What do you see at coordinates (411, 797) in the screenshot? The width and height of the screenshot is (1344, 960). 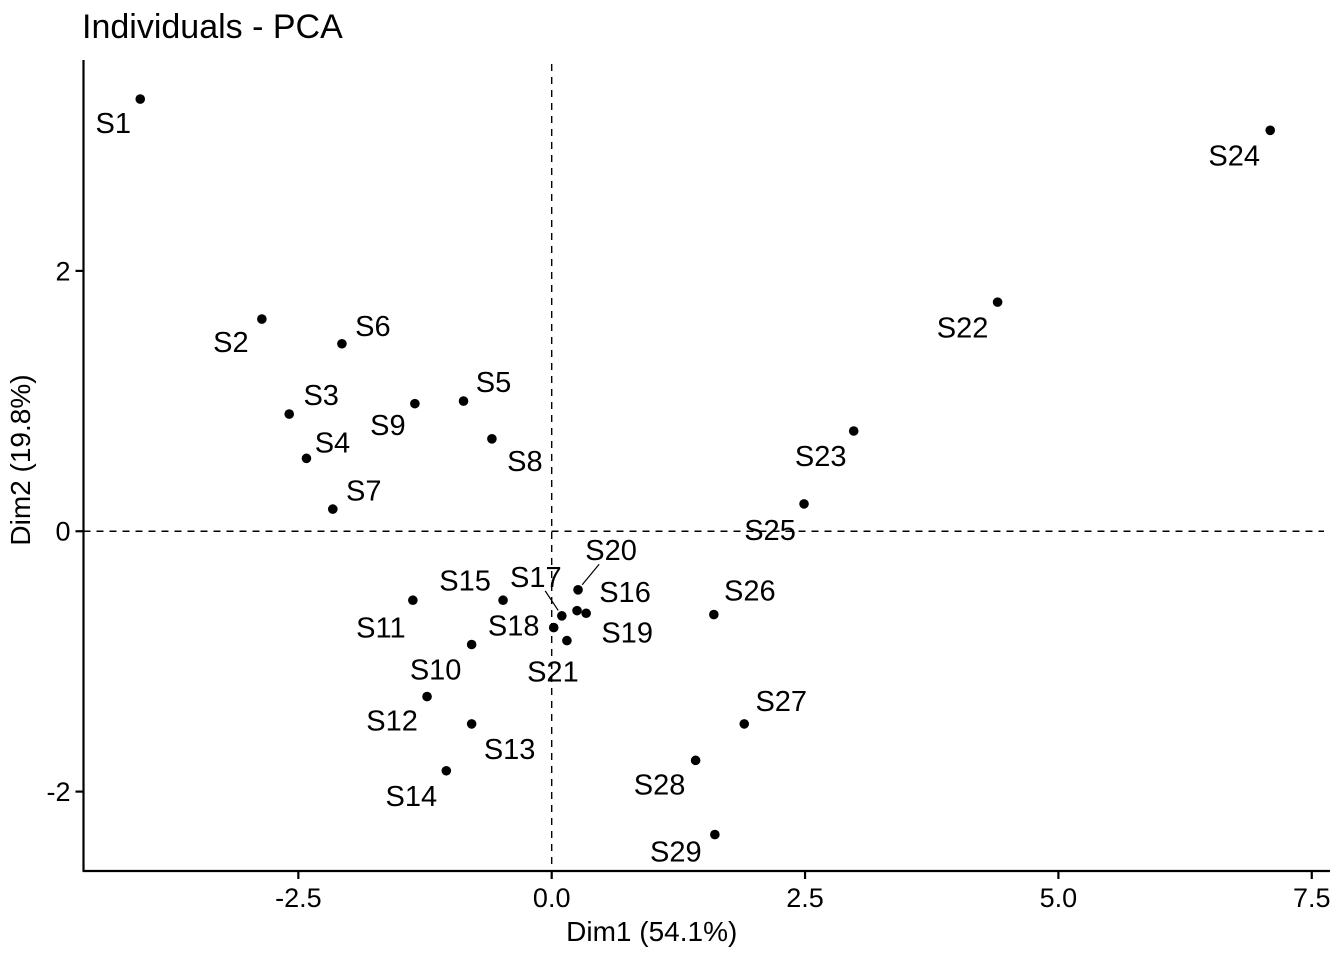 I see `point-label-S14: S14` at bounding box center [411, 797].